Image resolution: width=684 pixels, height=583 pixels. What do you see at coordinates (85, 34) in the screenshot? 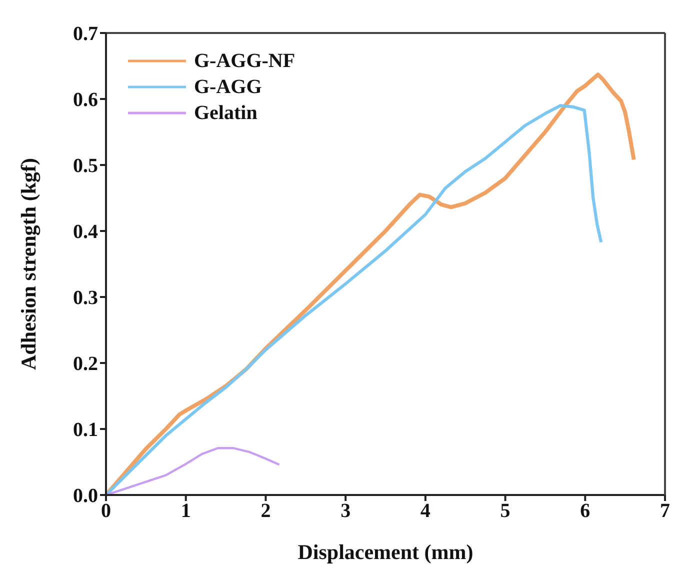
I see `y-tick-label: 0.7` at bounding box center [85, 34].